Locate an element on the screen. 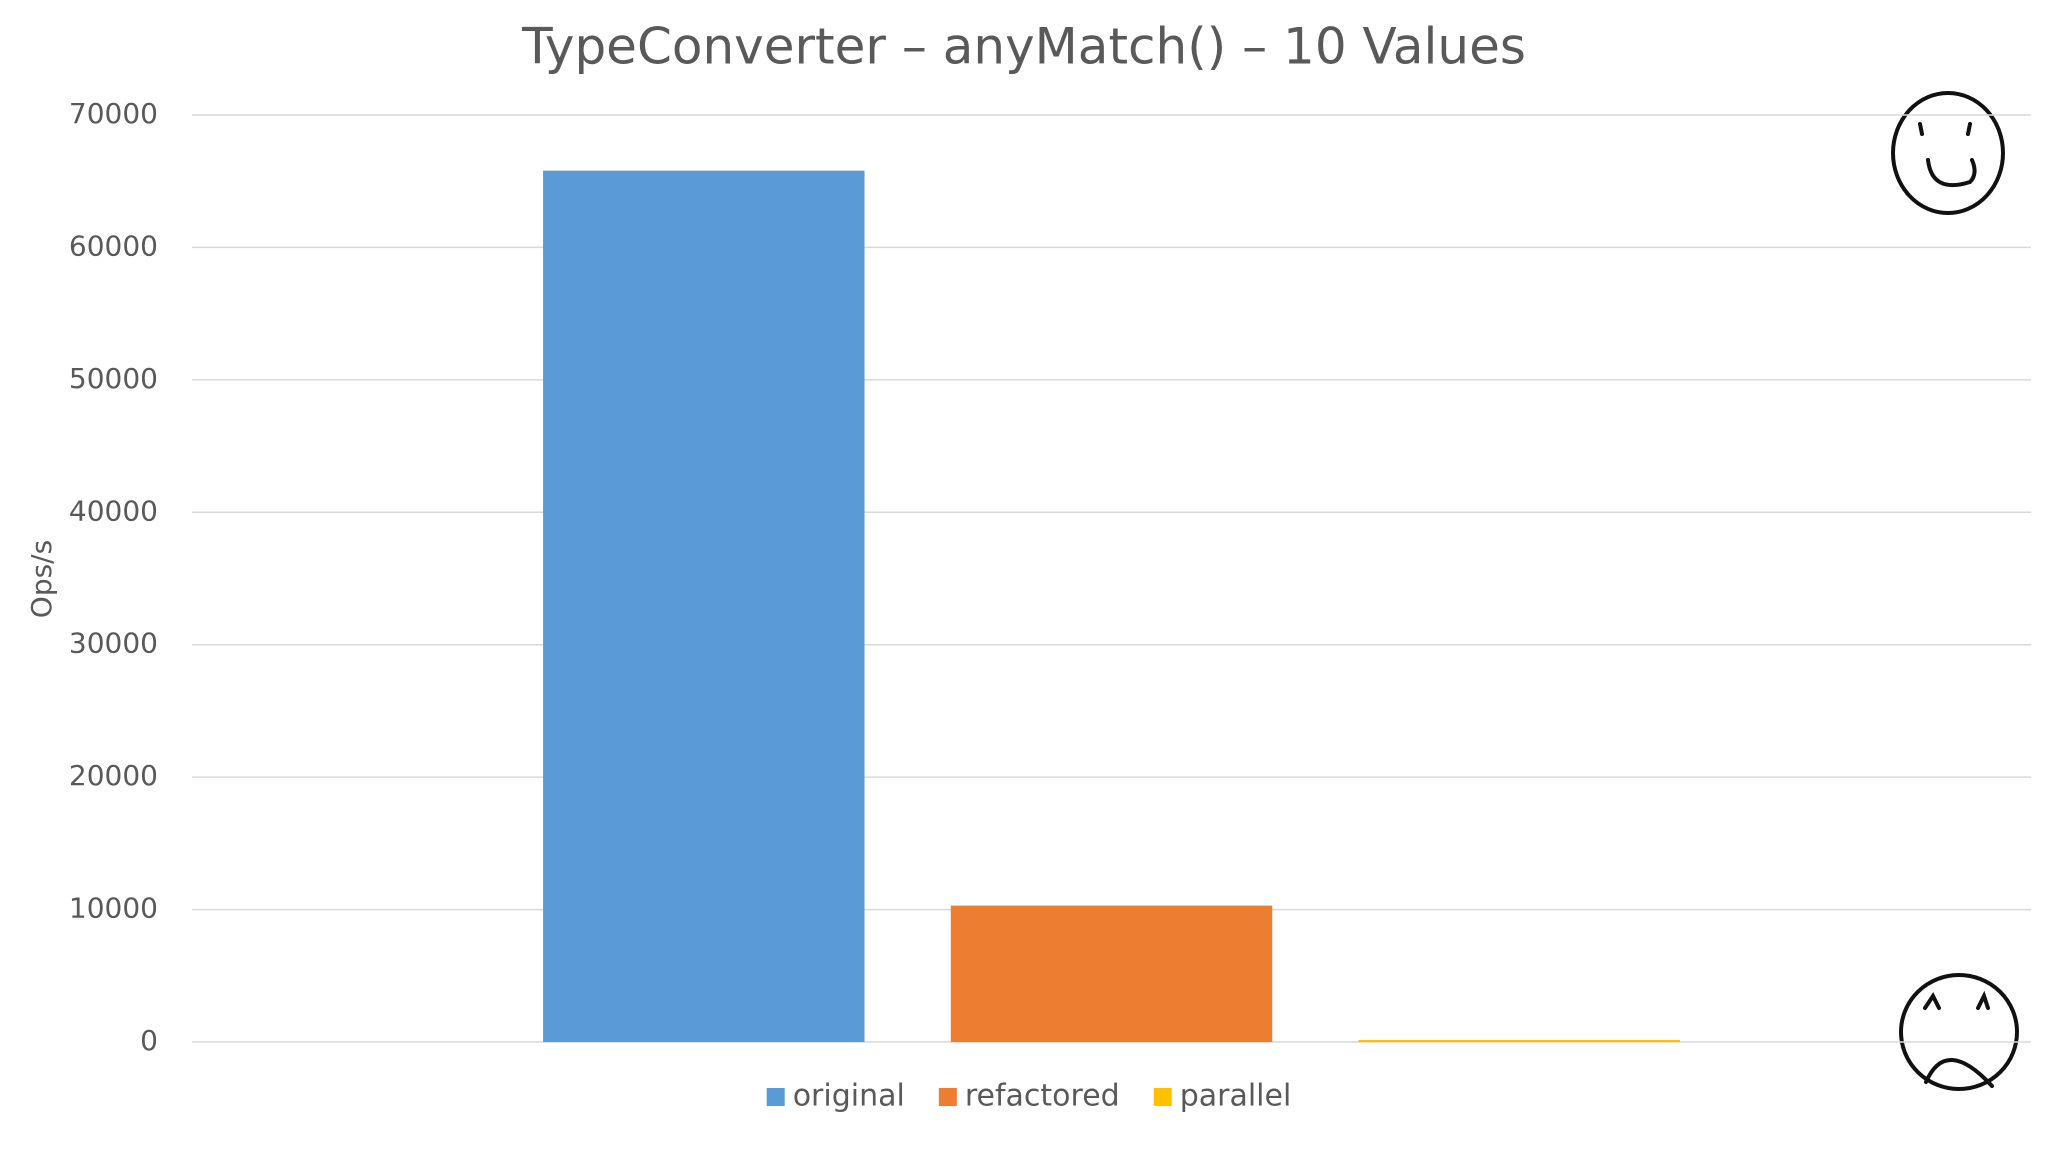 This screenshot has height=1152, width=2048. y-tick-label: 40000 is located at coordinates (113, 510).